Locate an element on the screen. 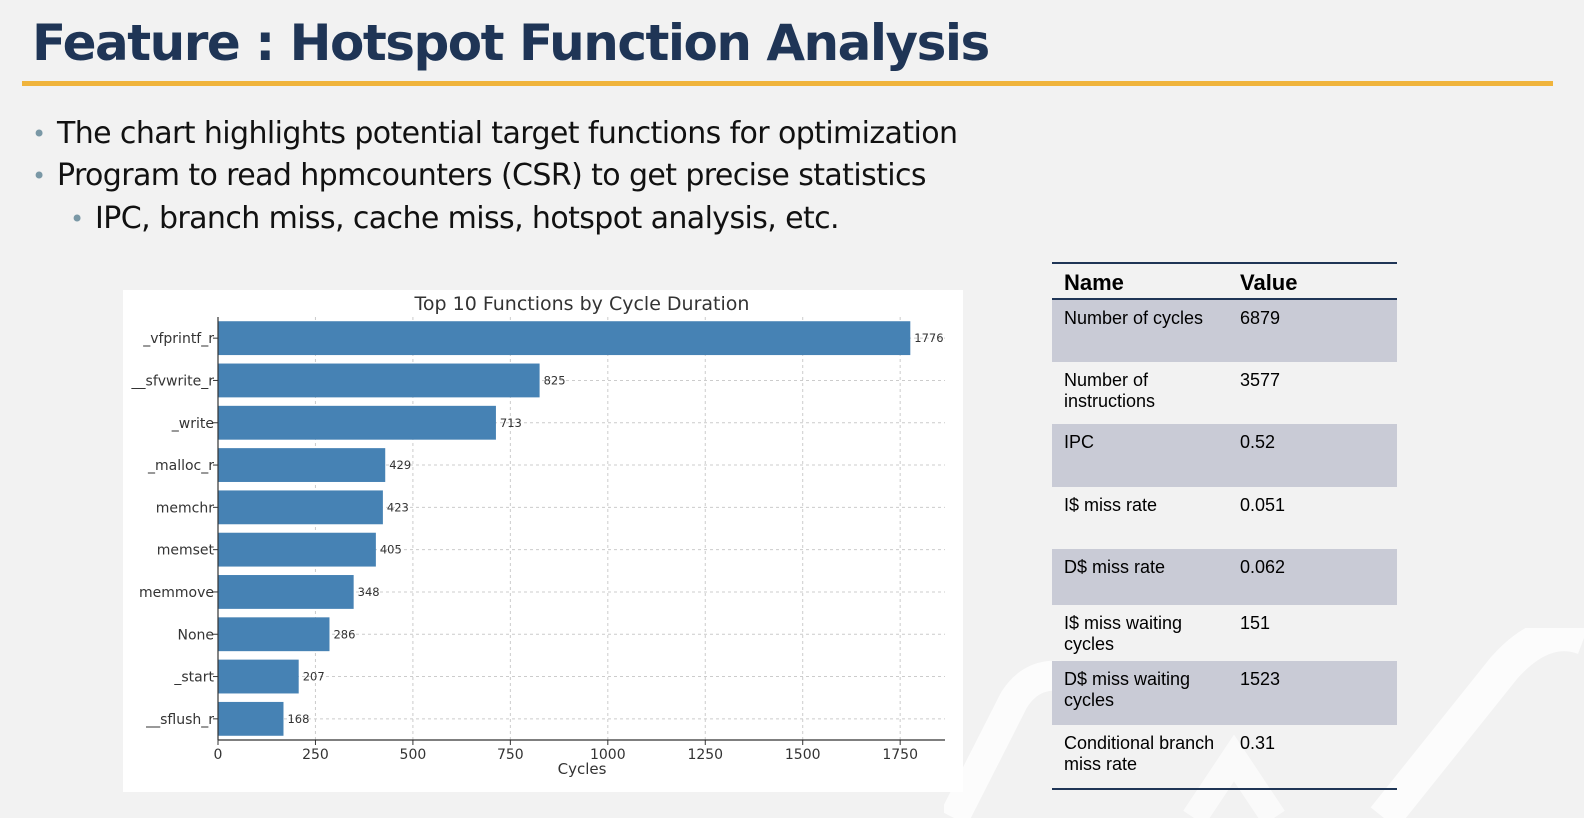 This screenshot has width=1584, height=818. bar-value-label: 405 is located at coordinates (391, 550).